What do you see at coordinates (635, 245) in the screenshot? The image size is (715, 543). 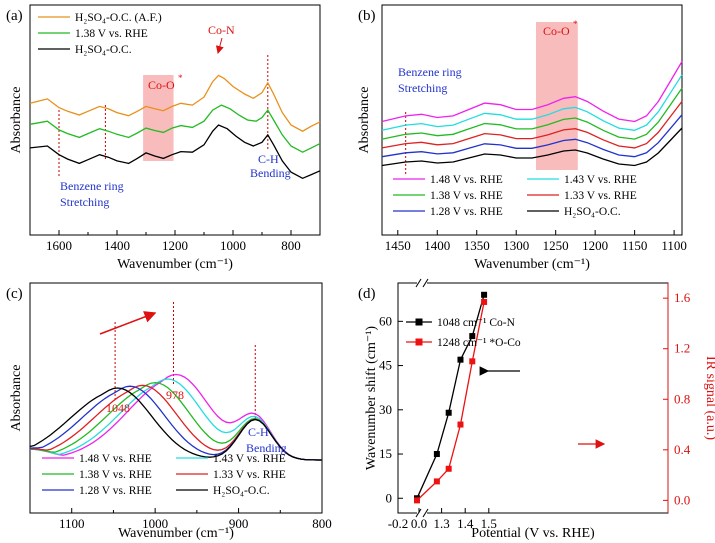 I see `x-tick-label: 1150` at bounding box center [635, 245].